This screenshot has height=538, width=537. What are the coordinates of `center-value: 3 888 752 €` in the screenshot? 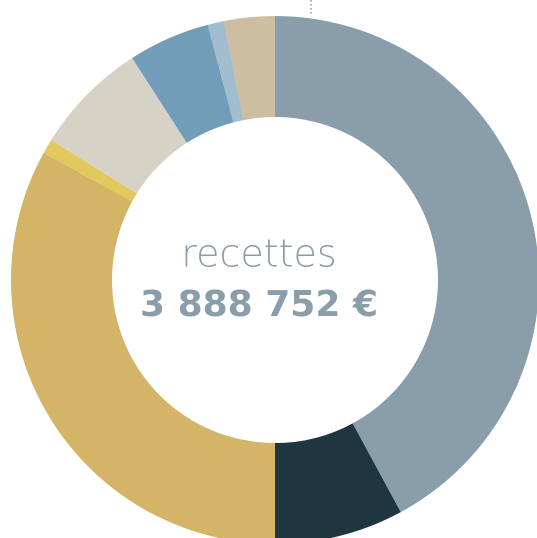 It's located at (259, 304).